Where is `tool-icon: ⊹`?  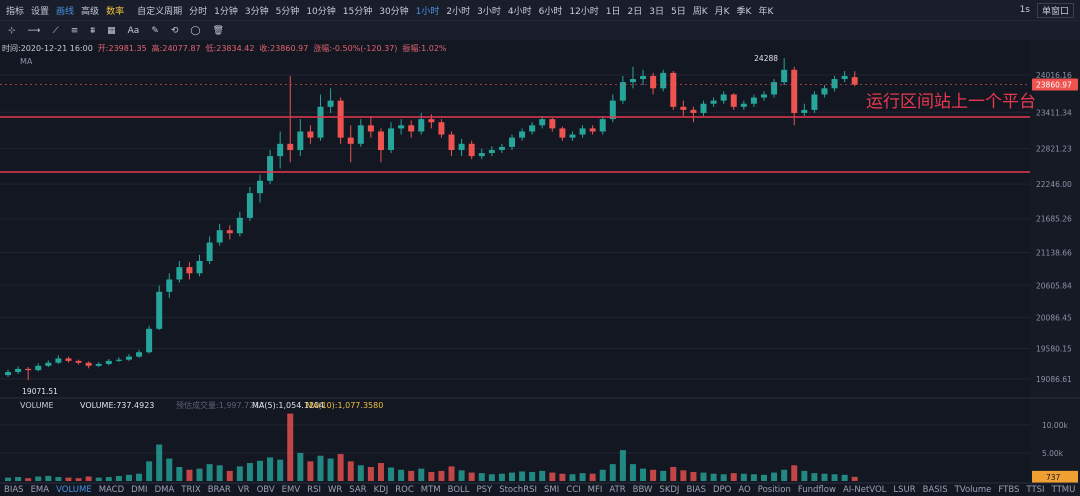
tool-icon: ⊹ is located at coordinates (12, 30).